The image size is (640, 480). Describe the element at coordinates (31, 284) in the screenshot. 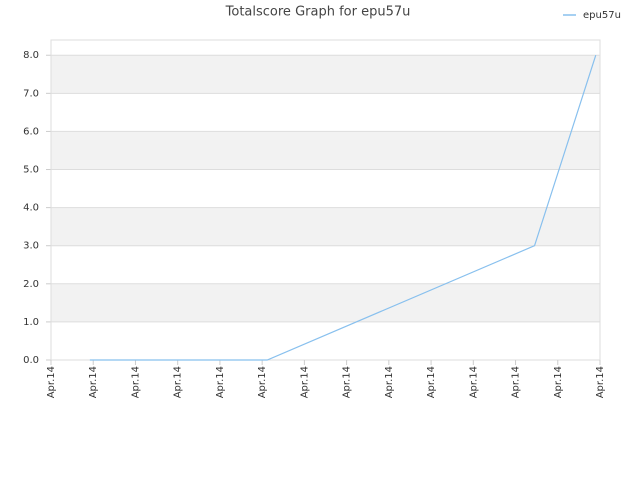

I see `y-tick-label: 2.0` at that location.